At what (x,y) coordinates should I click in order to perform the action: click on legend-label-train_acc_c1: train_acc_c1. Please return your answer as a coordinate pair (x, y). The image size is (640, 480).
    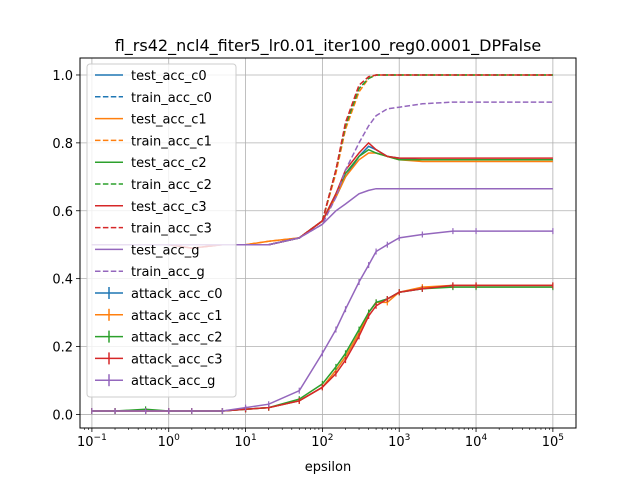
    Looking at the image, I should click on (171, 141).